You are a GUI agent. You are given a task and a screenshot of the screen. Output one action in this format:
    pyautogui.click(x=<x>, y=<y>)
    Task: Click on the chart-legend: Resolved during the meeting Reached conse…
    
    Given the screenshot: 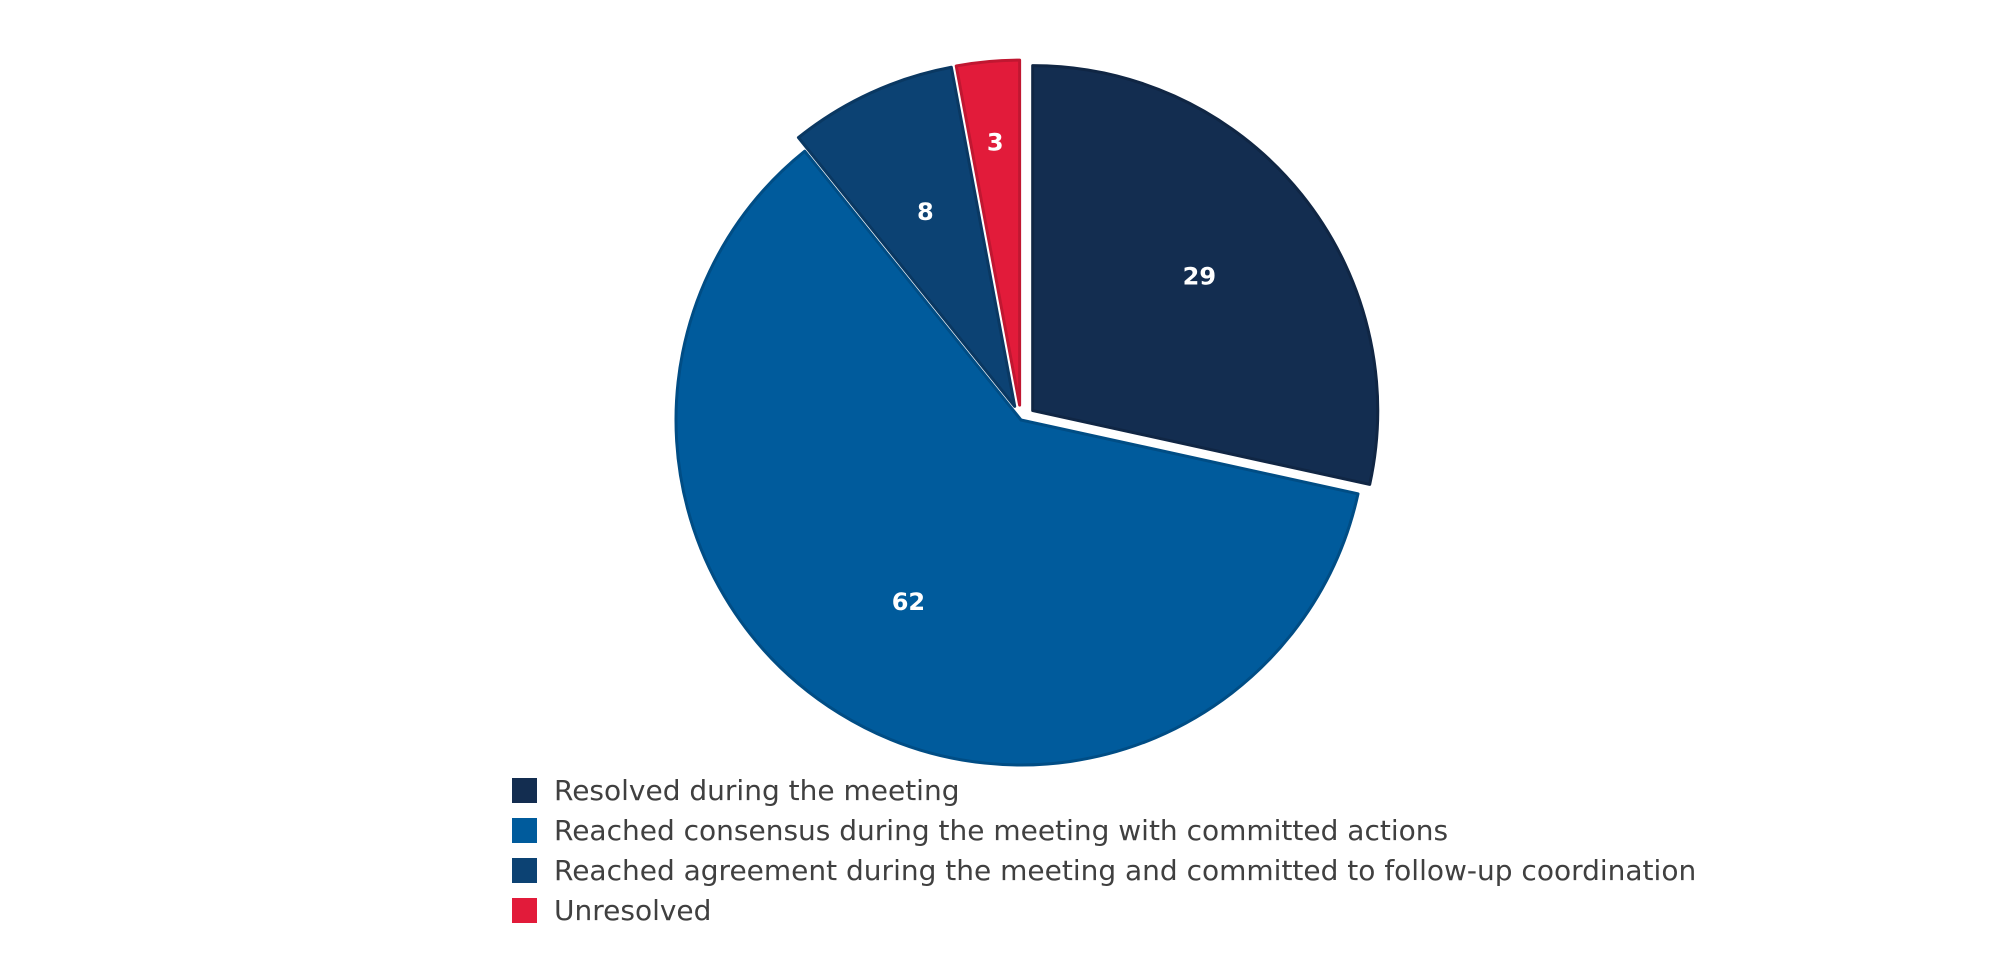 What is the action you would take?
    pyautogui.click(x=1104, y=850)
    